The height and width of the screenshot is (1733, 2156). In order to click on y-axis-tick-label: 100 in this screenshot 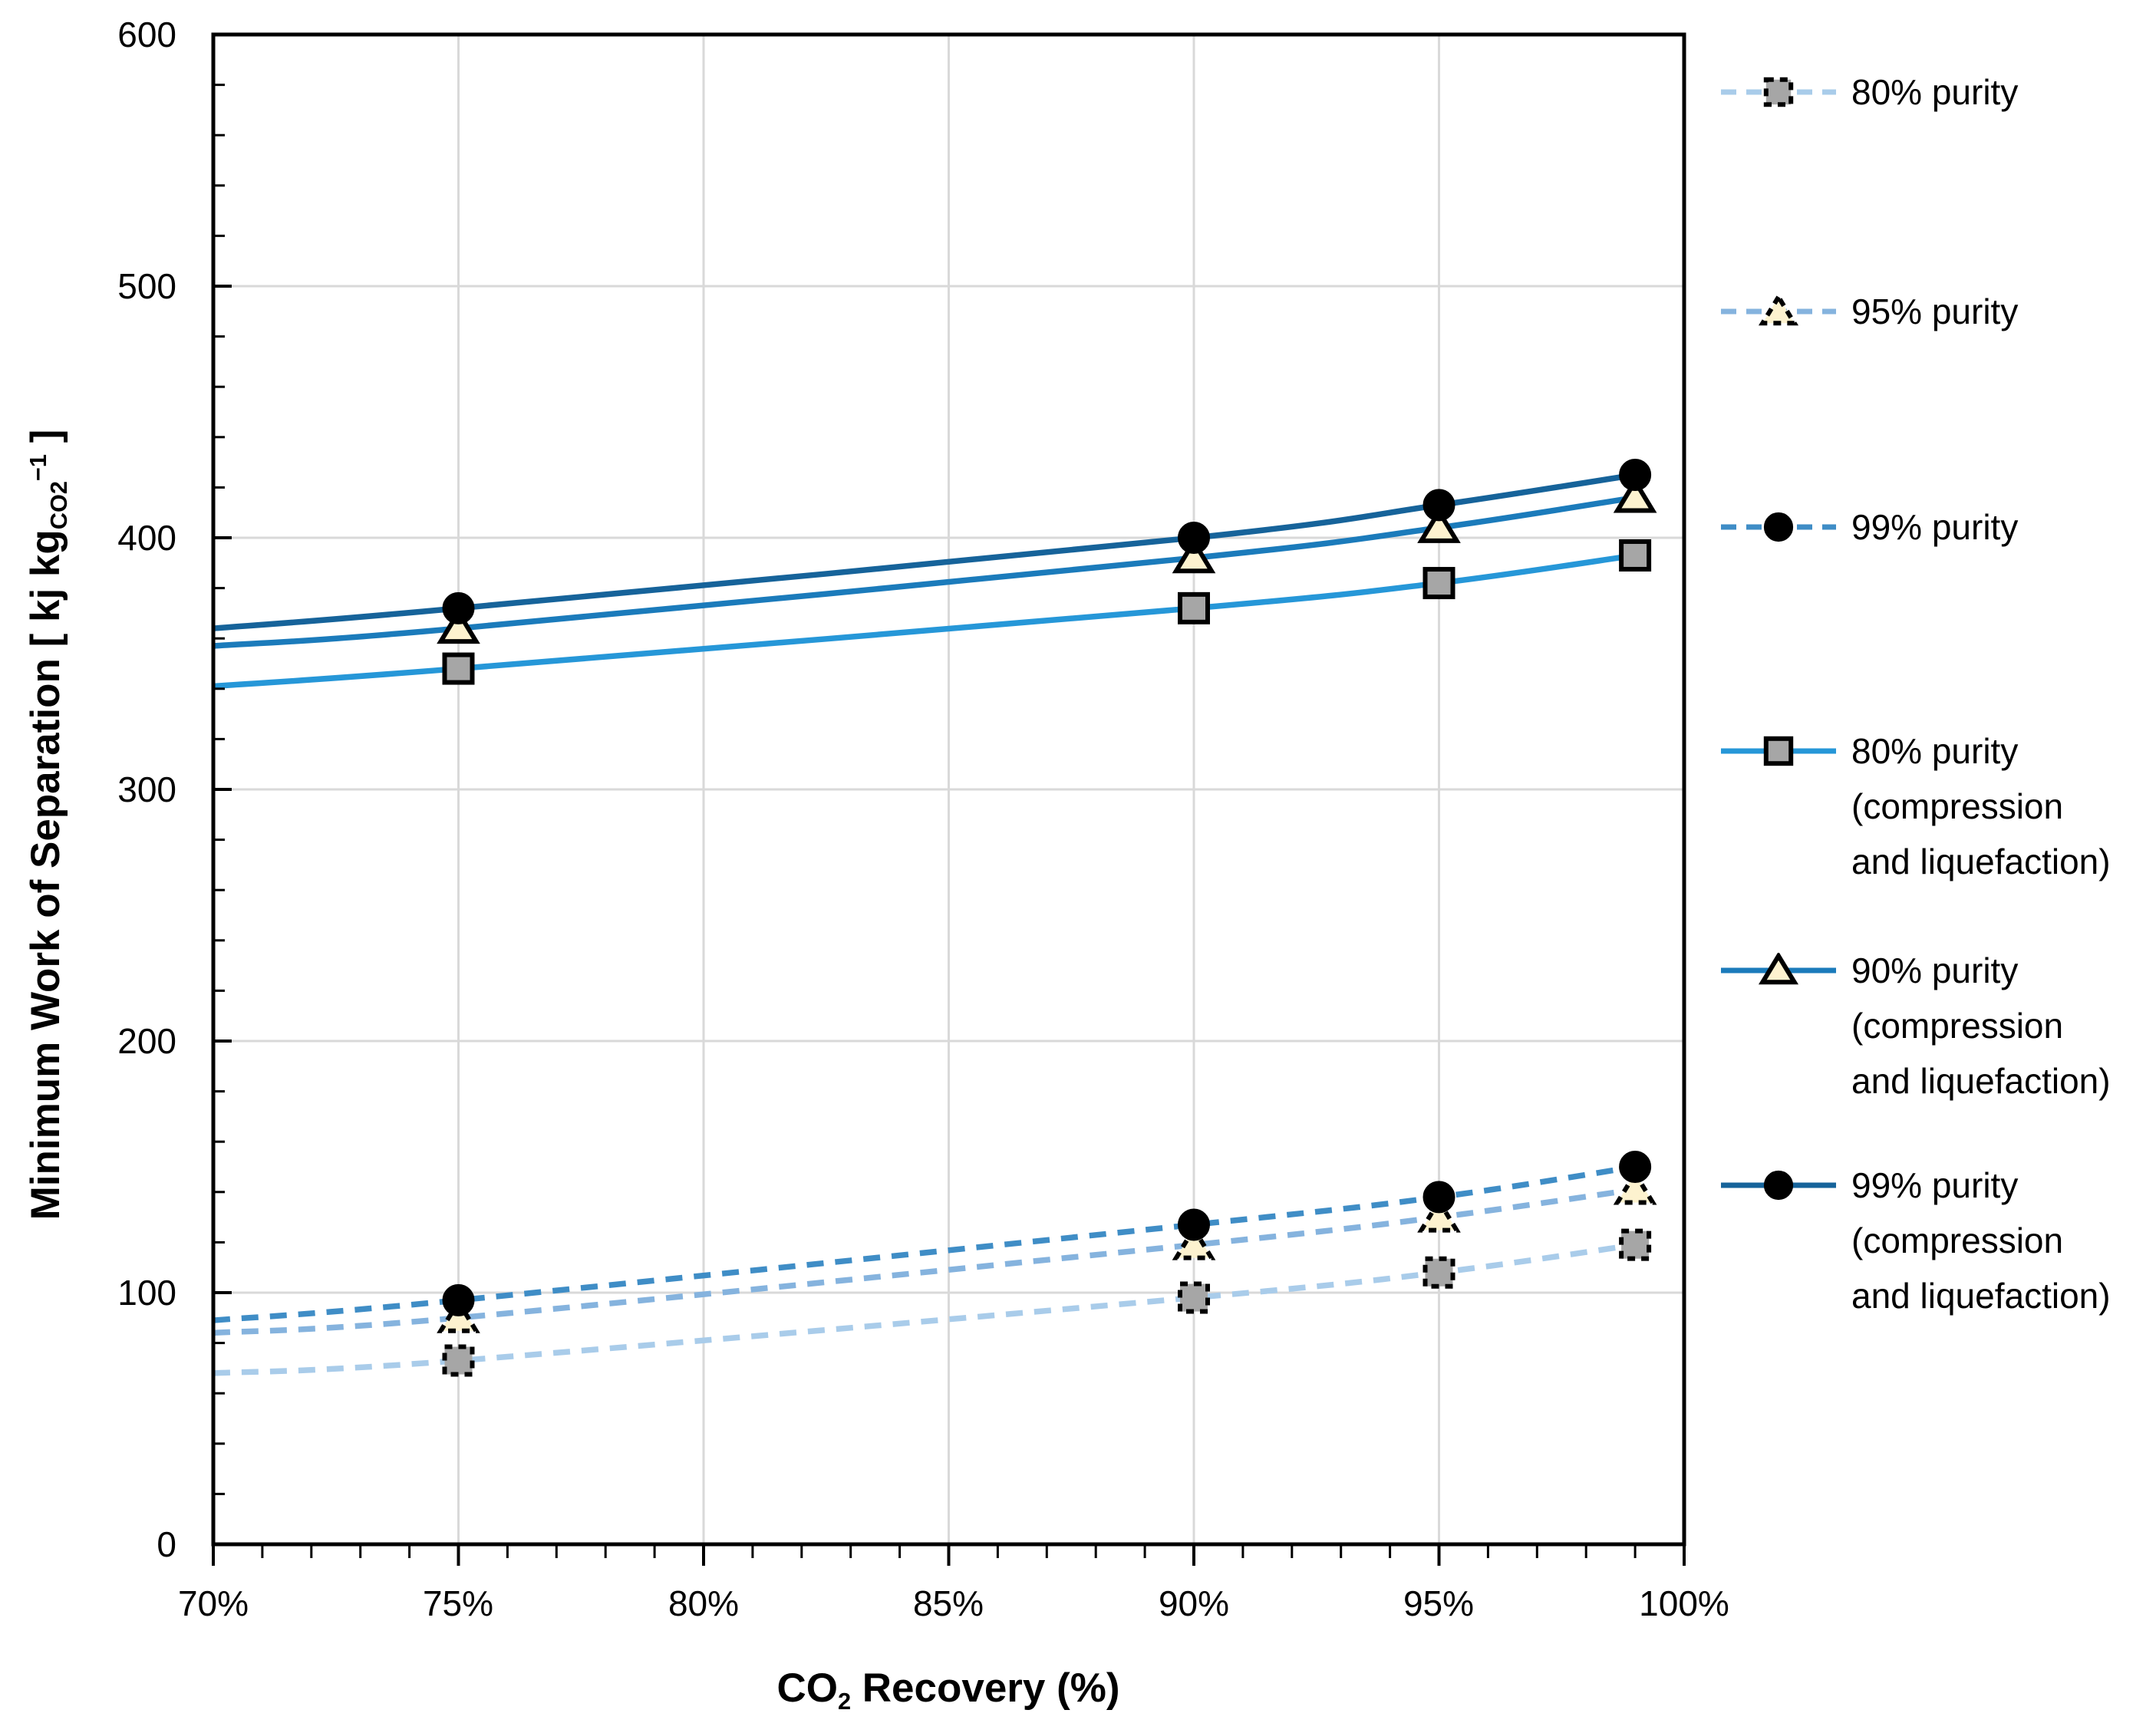, I will do `click(146, 1293)`.